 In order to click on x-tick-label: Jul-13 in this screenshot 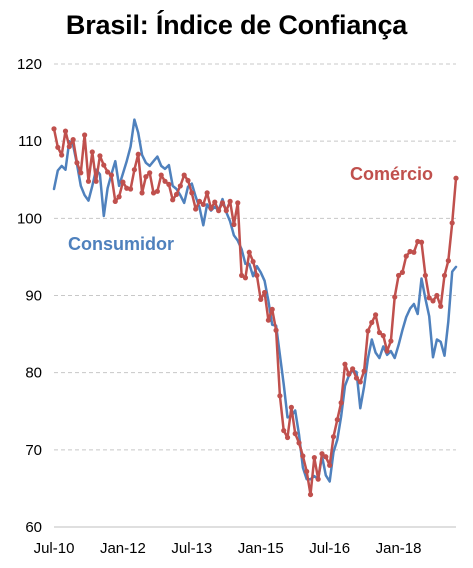, I will do `click(191, 548)`.